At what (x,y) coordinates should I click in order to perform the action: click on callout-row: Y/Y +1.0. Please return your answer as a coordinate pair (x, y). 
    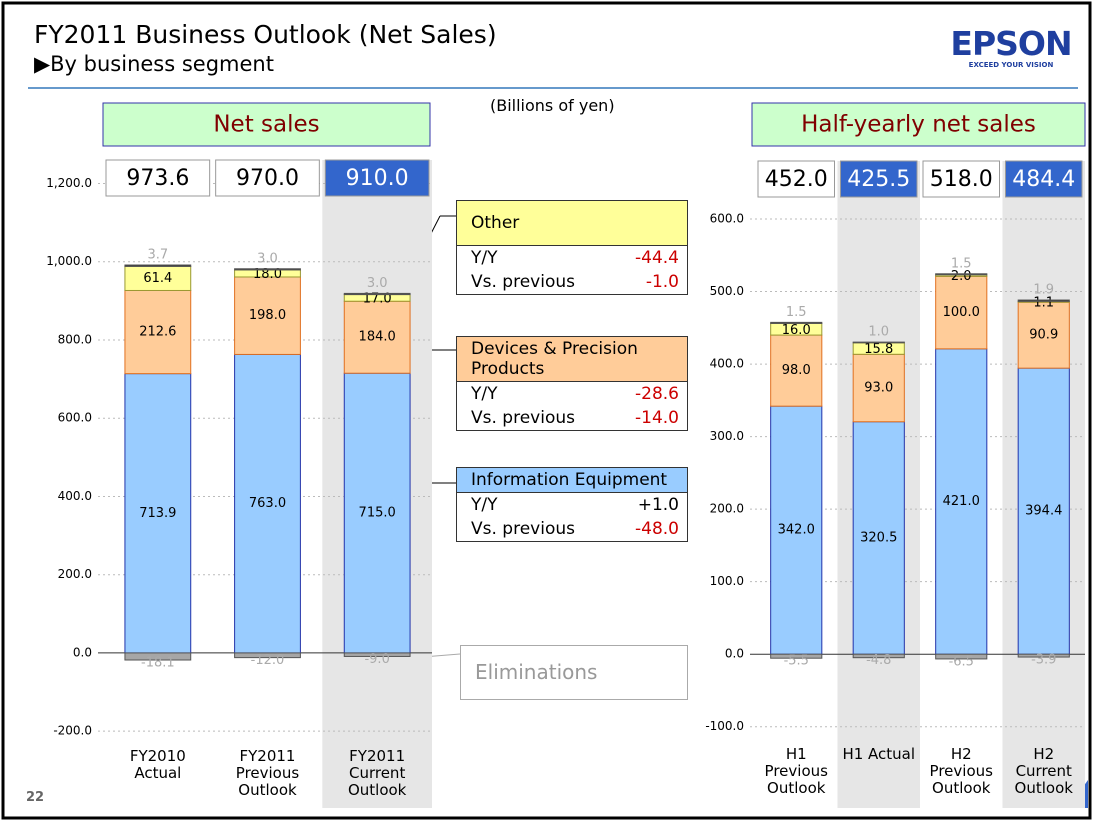
    Looking at the image, I should click on (572, 505).